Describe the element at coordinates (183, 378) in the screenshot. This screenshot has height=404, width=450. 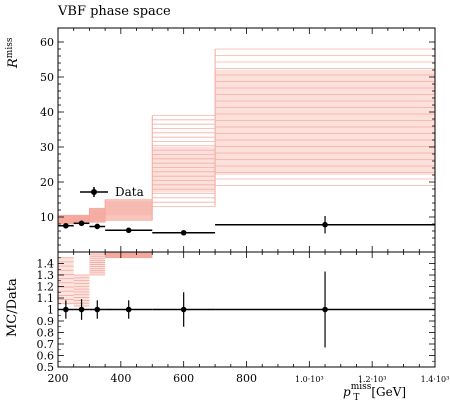
I see `x-tick-label: 600` at that location.